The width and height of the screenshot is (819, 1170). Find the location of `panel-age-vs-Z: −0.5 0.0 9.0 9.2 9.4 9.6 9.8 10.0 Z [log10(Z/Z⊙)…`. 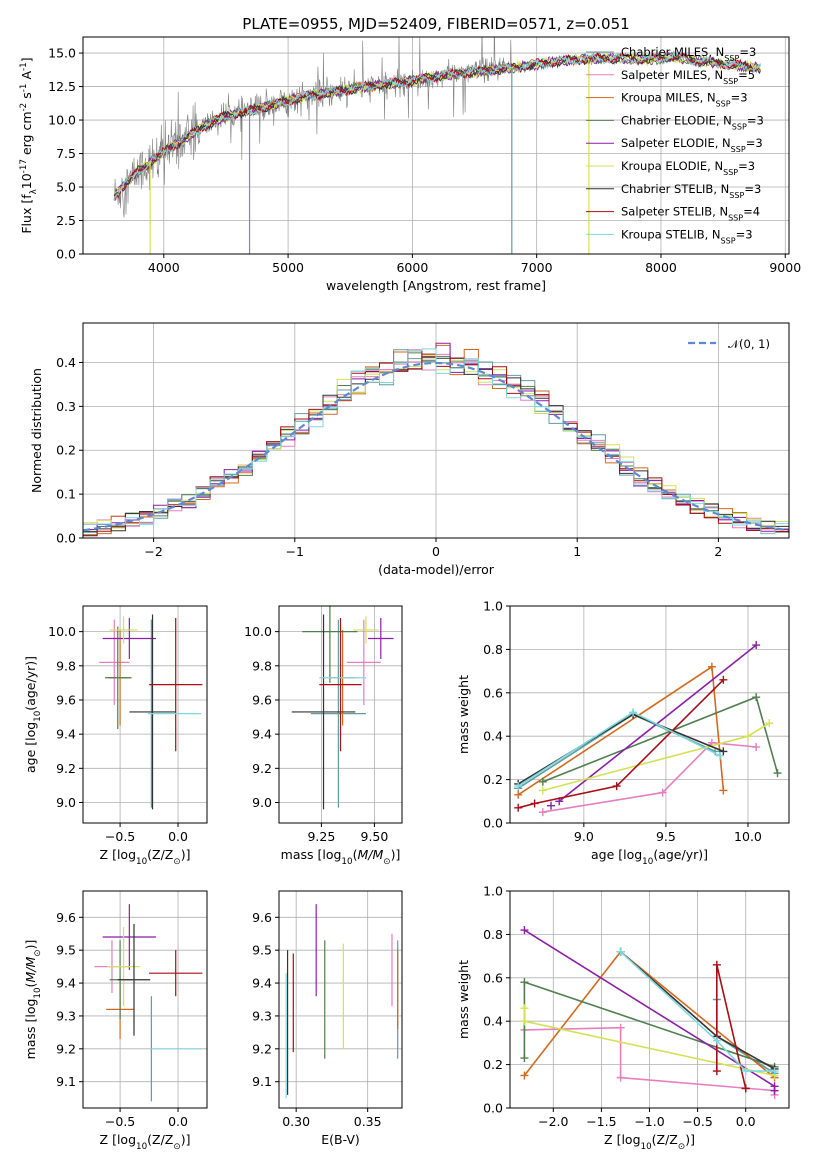

panel-age-vs-Z: −0.5 0.0 9.0 9.2 9.4 9.6 9.8 10.0 Z [log10(Z/Z⊙)… is located at coordinates (115, 736).